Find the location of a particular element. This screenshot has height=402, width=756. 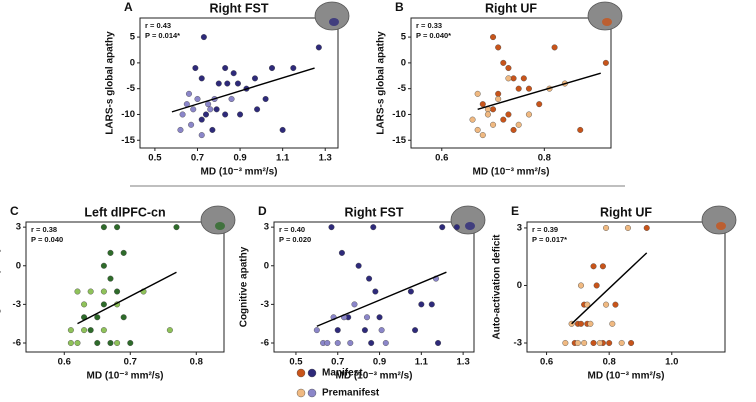

x-tick-label: 0.7 is located at coordinates (130, 362).